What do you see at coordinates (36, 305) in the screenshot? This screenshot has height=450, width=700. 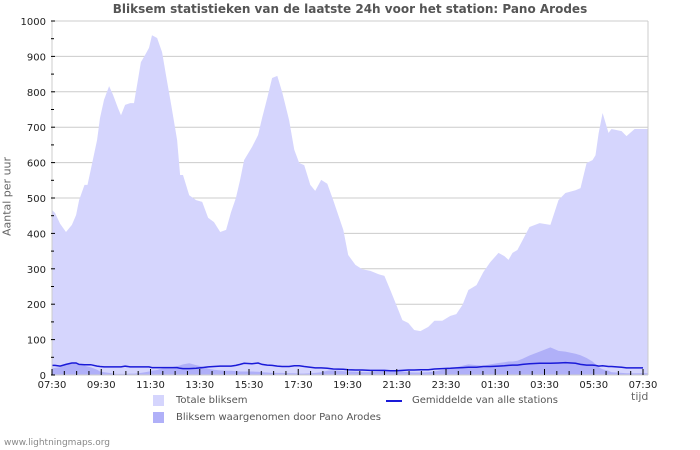 I see `svg-text: 200` at bounding box center [36, 305].